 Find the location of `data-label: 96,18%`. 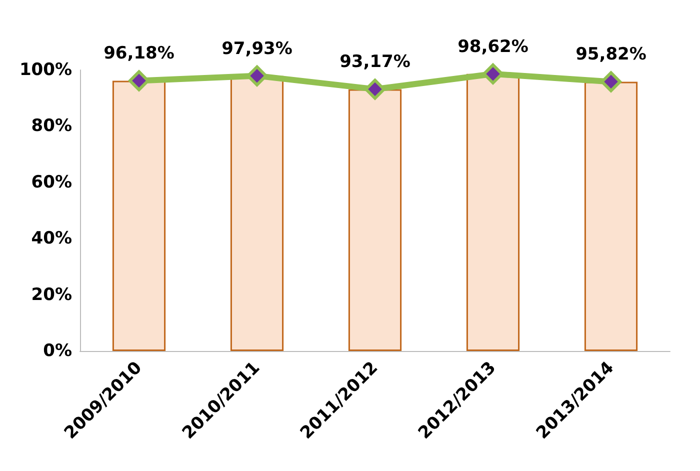

data-label: 96,18% is located at coordinates (139, 54).